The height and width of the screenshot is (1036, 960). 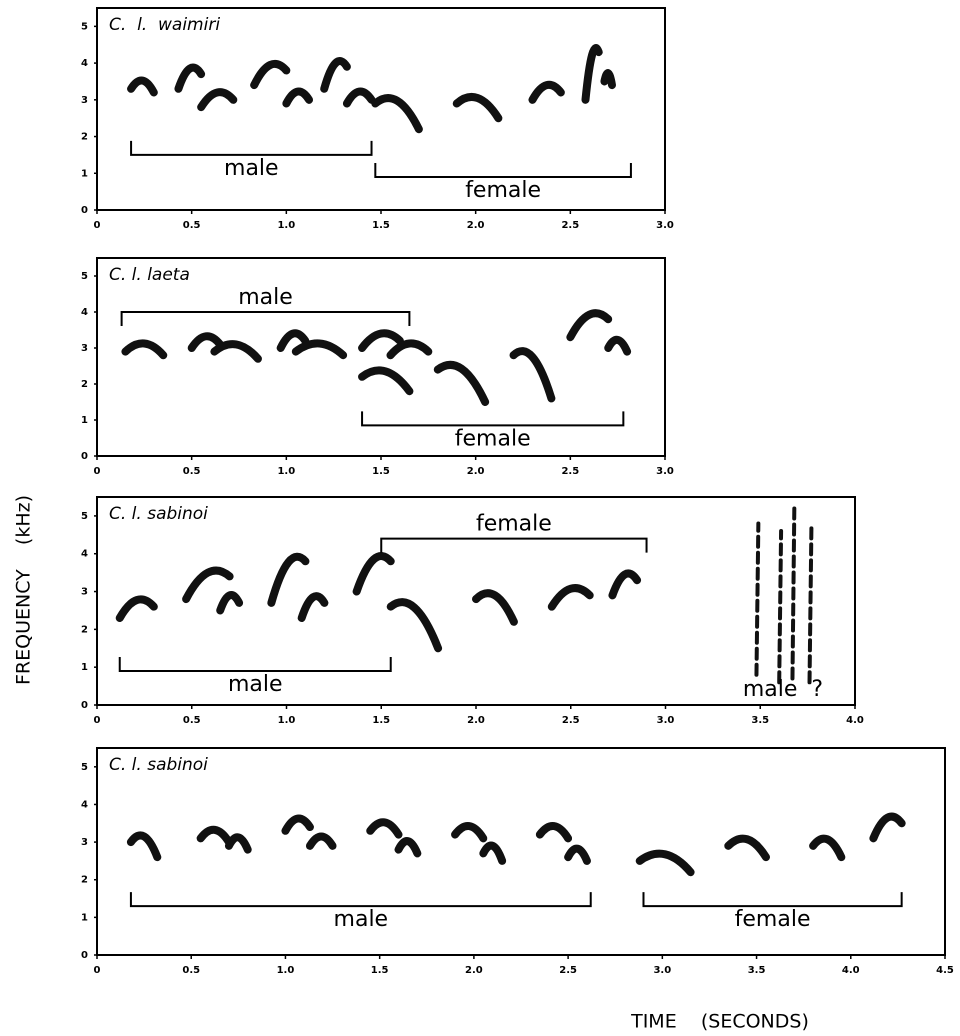 What do you see at coordinates (783, 689) in the screenshot?
I see `annotation: male ?` at bounding box center [783, 689].